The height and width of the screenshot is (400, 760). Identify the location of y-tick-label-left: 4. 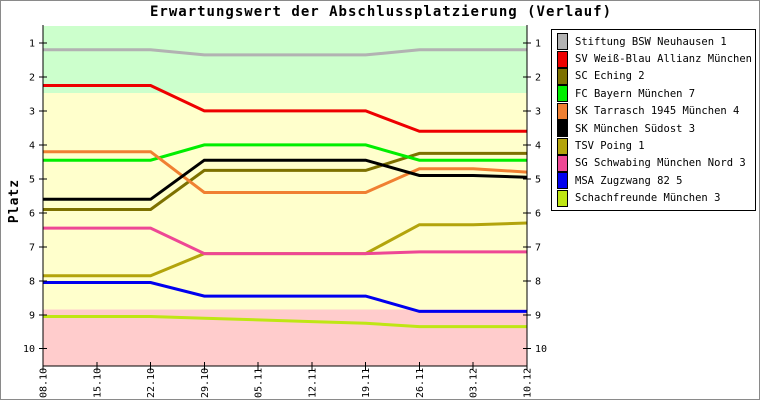
(32, 145).